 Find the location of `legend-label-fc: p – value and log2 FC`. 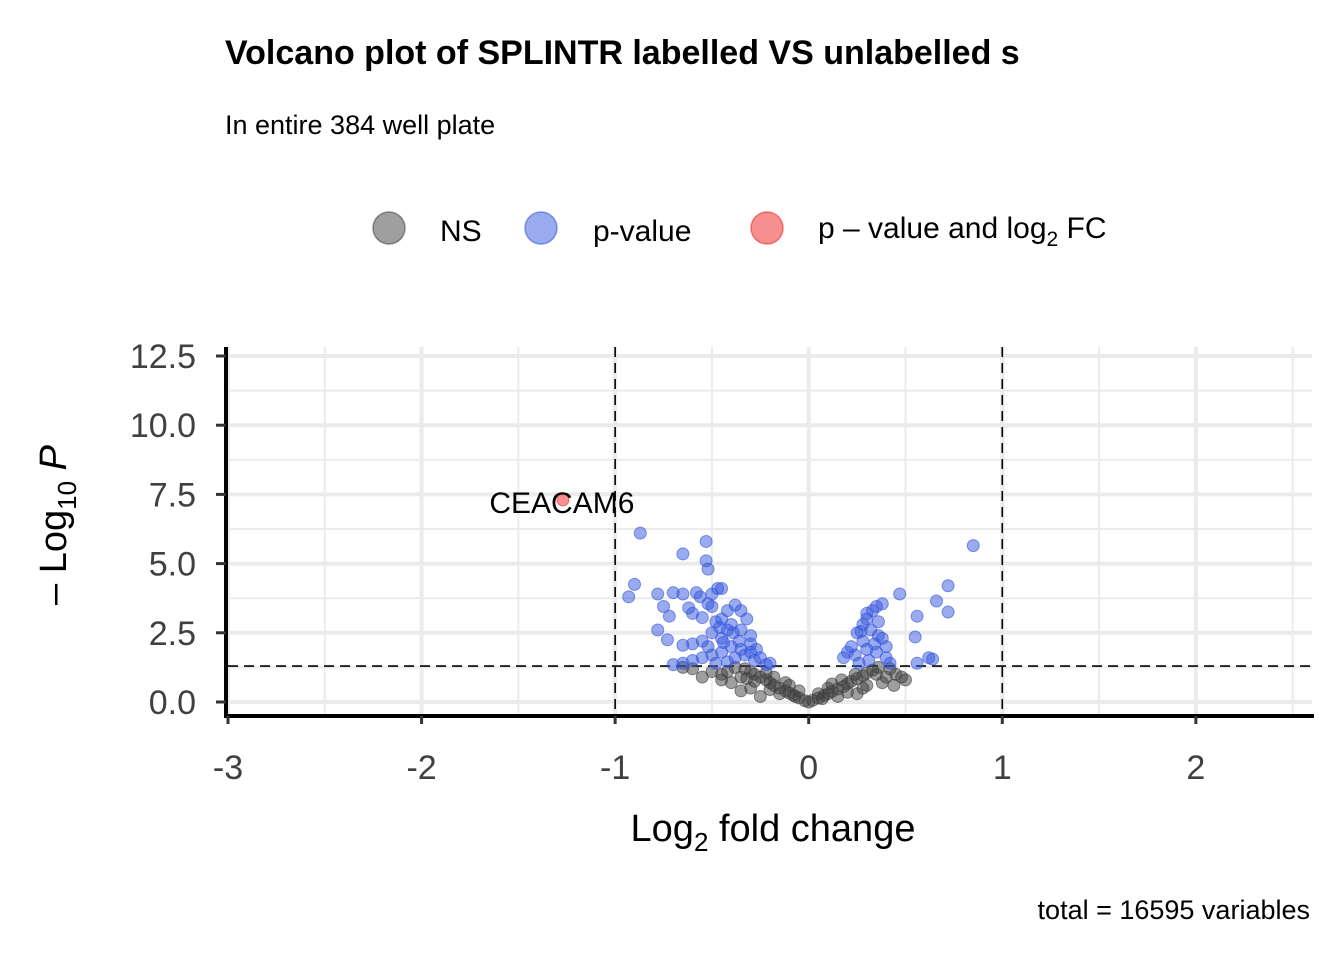

legend-label-fc: p – value and log2 FC is located at coordinates (962, 231).